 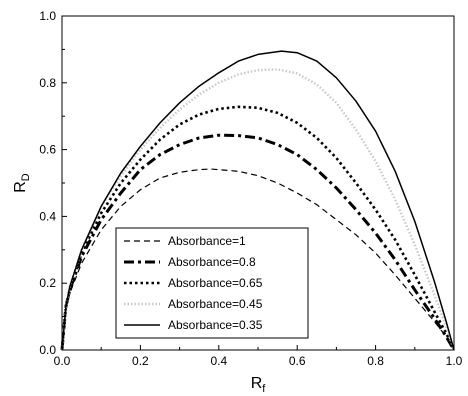 I want to click on y-axis-title-subscript: D, so click(x=26, y=177).